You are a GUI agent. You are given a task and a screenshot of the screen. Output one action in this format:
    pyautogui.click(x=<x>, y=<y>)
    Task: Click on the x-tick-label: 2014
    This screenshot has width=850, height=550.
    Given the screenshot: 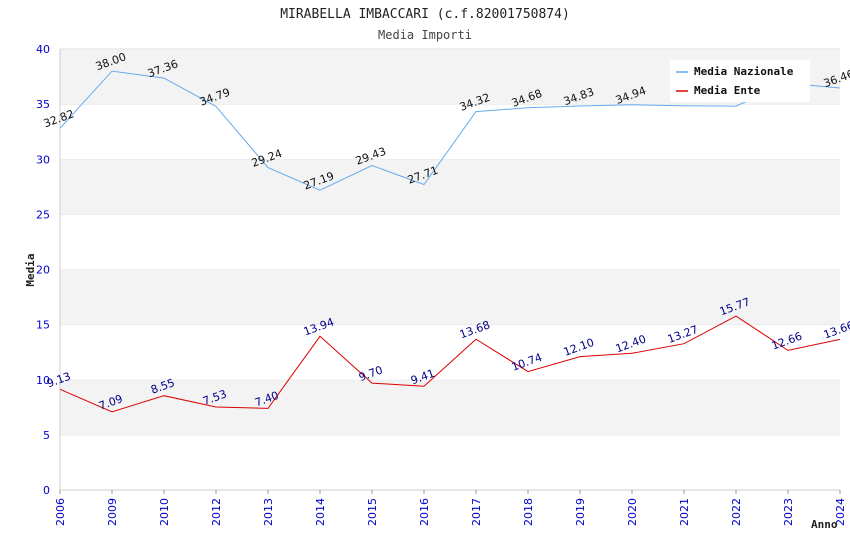 What is the action you would take?
    pyautogui.click(x=320, y=512)
    